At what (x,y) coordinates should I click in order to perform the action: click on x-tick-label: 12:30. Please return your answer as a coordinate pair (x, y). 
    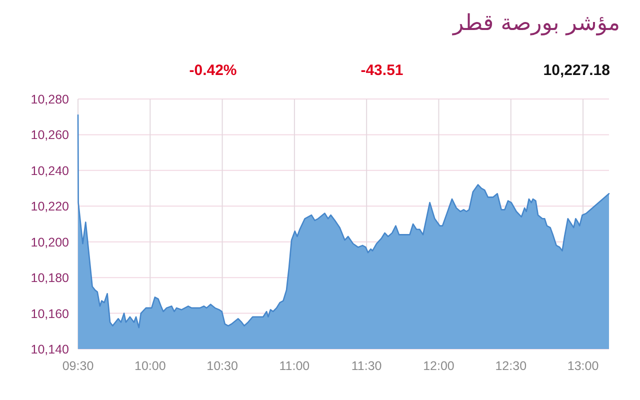
    Looking at the image, I should click on (511, 366).